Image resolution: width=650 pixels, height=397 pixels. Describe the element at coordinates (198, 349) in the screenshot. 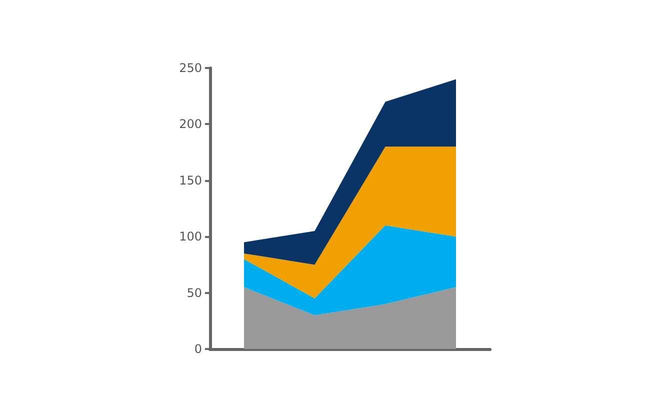

I see `y-tick-label: 0` at that location.